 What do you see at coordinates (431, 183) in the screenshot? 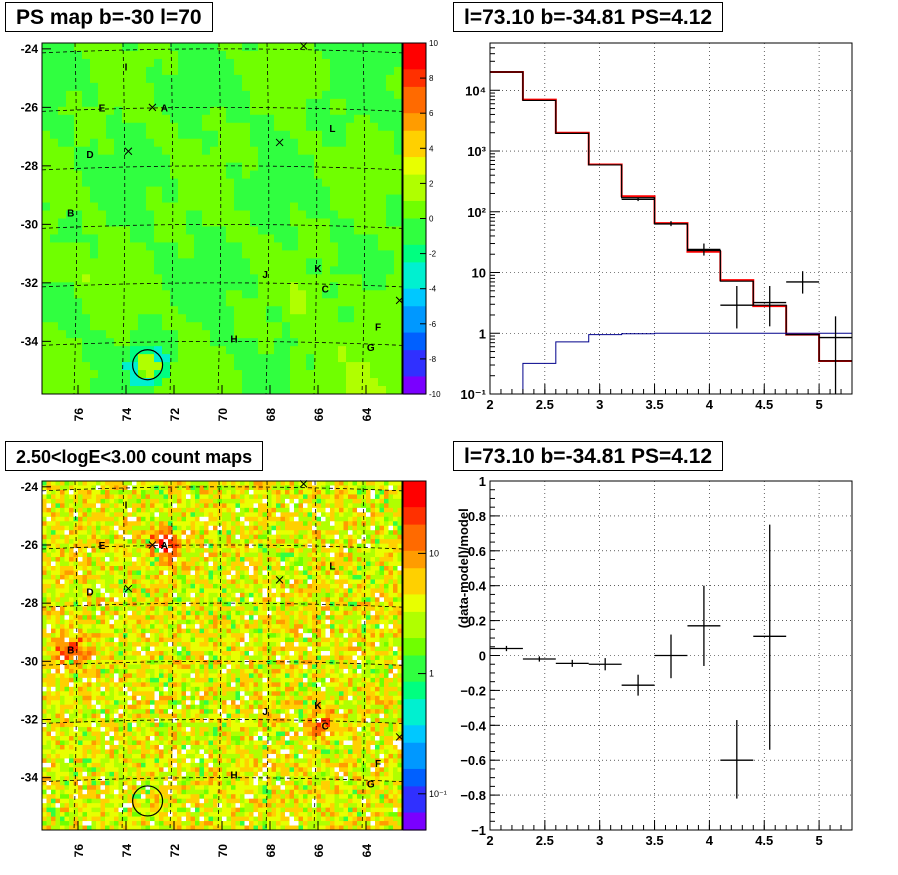
I see `colorbar-tick-label: 2` at bounding box center [431, 183].